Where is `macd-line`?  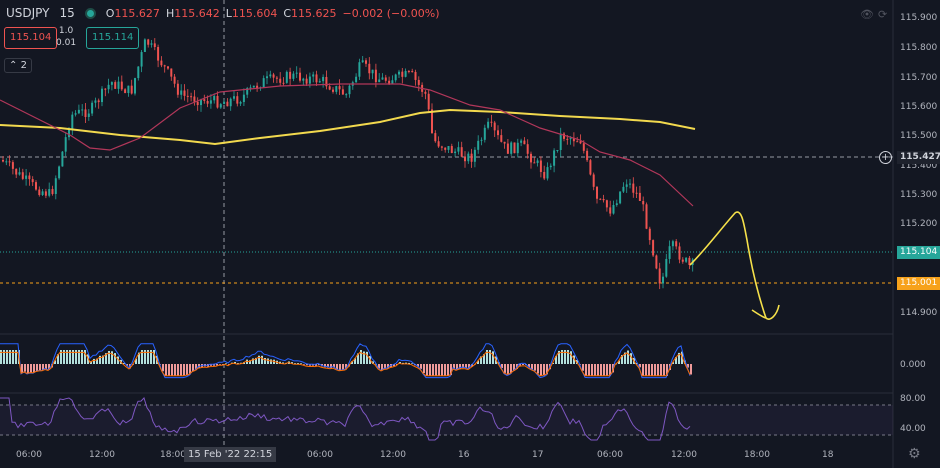 macd-line is located at coordinates (345, 361).